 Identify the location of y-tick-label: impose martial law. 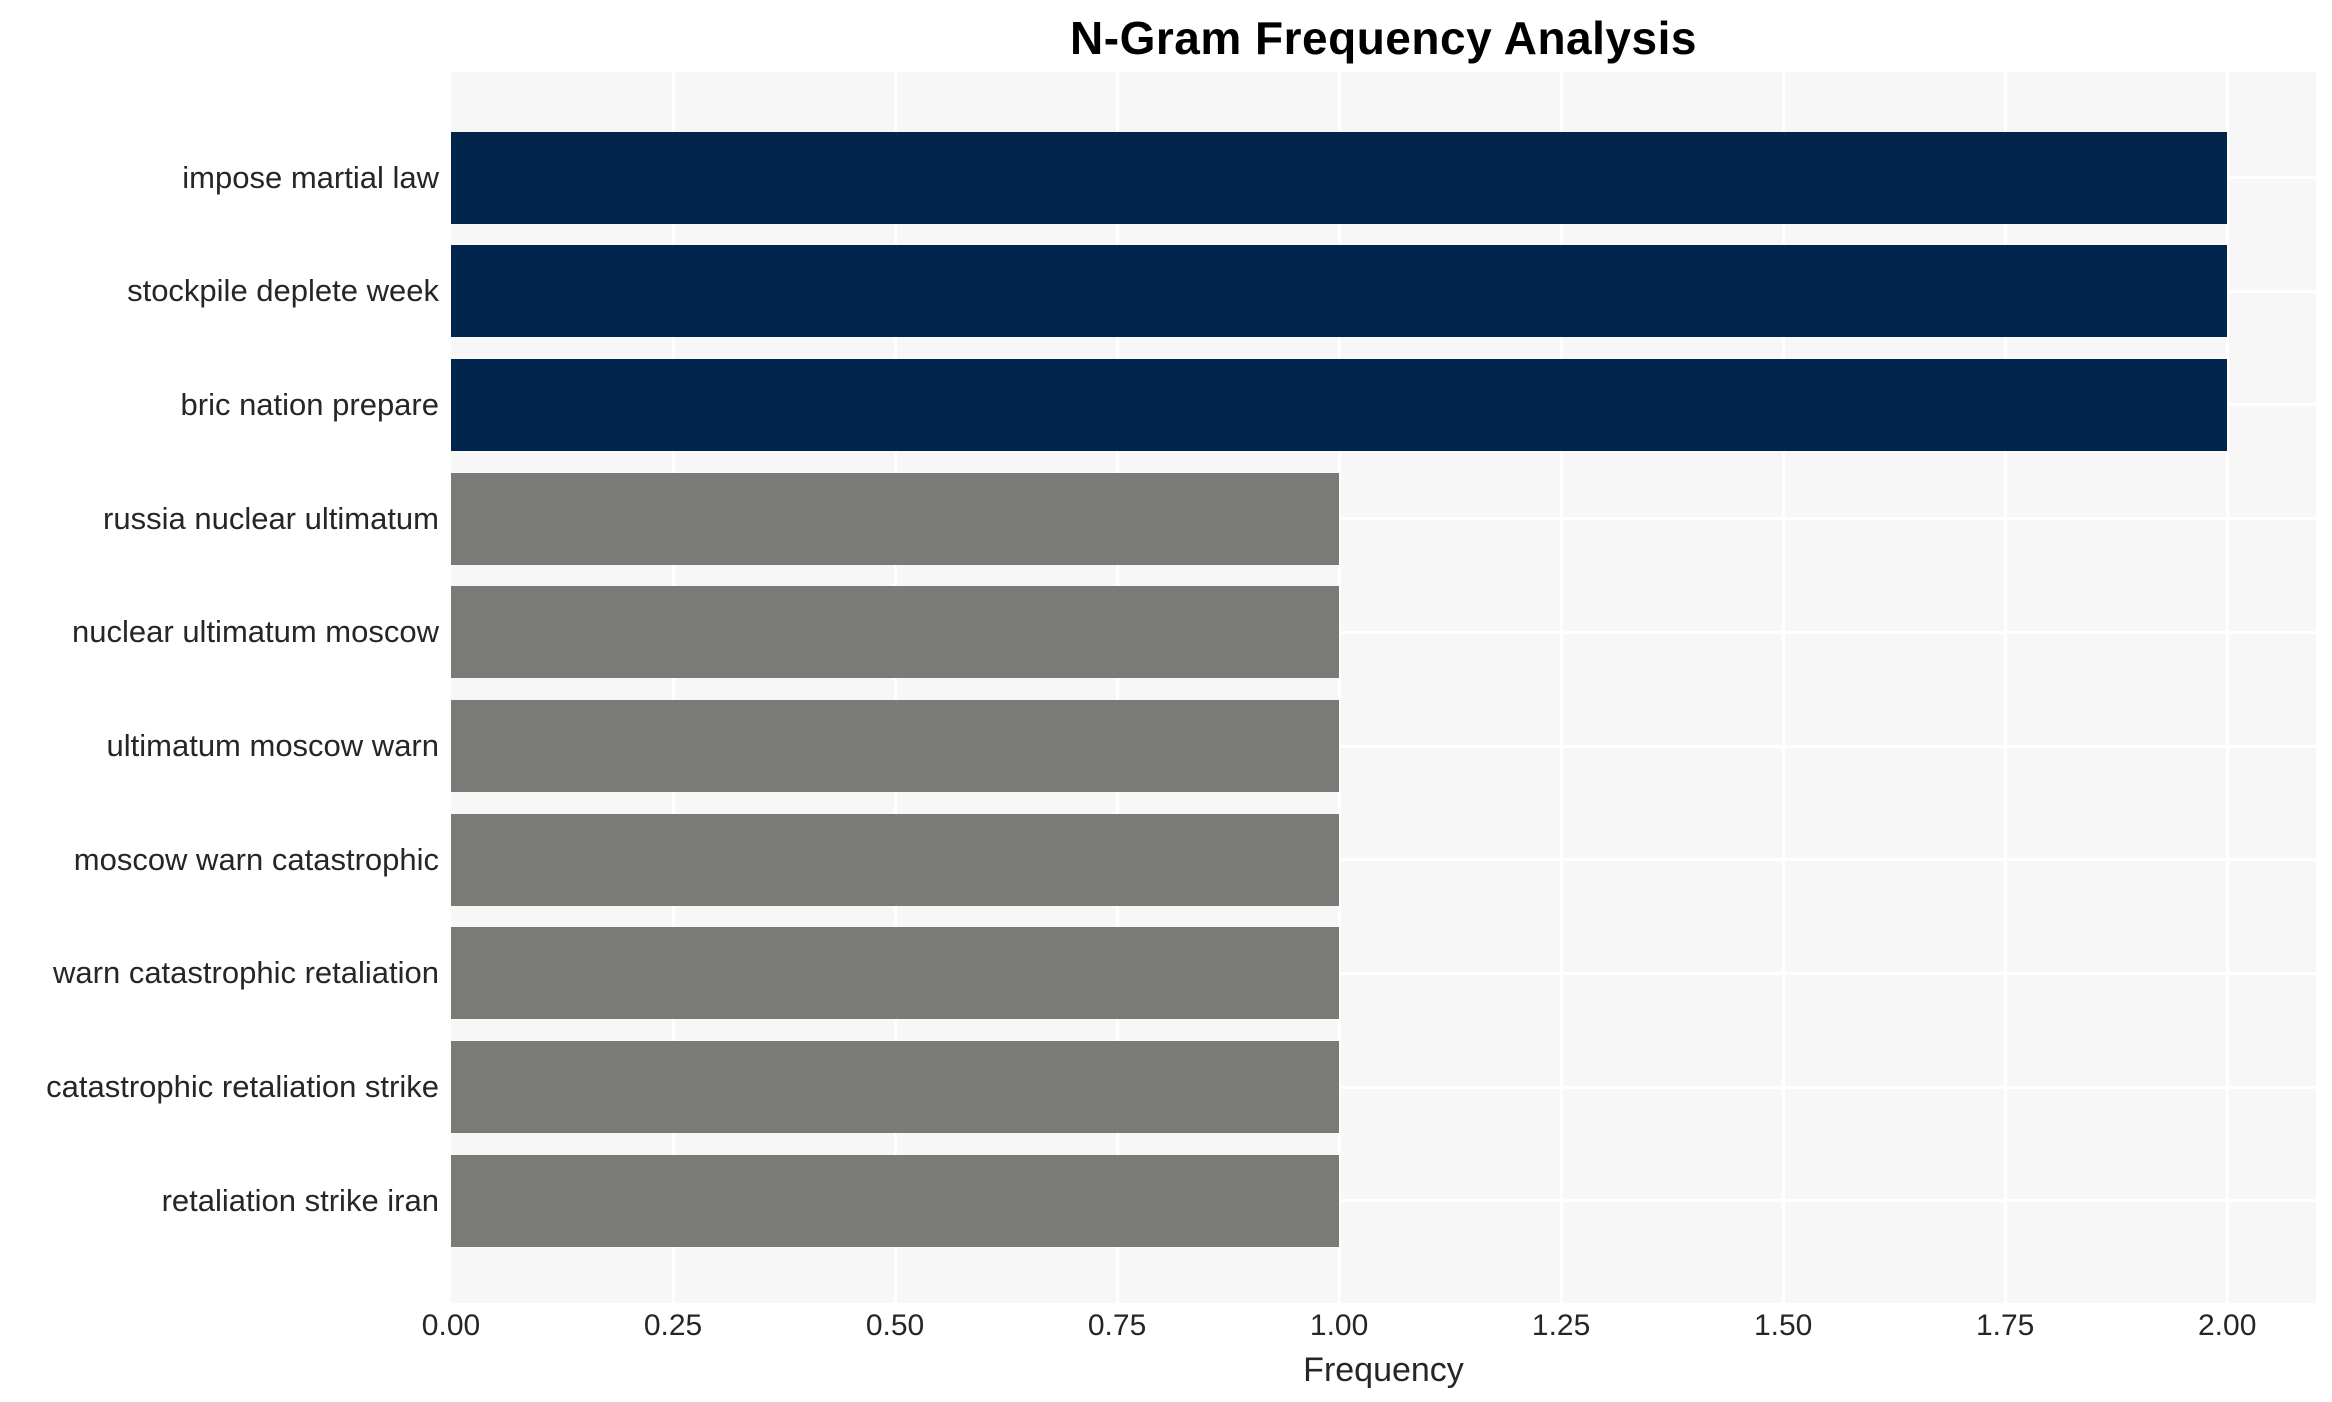
(310, 177).